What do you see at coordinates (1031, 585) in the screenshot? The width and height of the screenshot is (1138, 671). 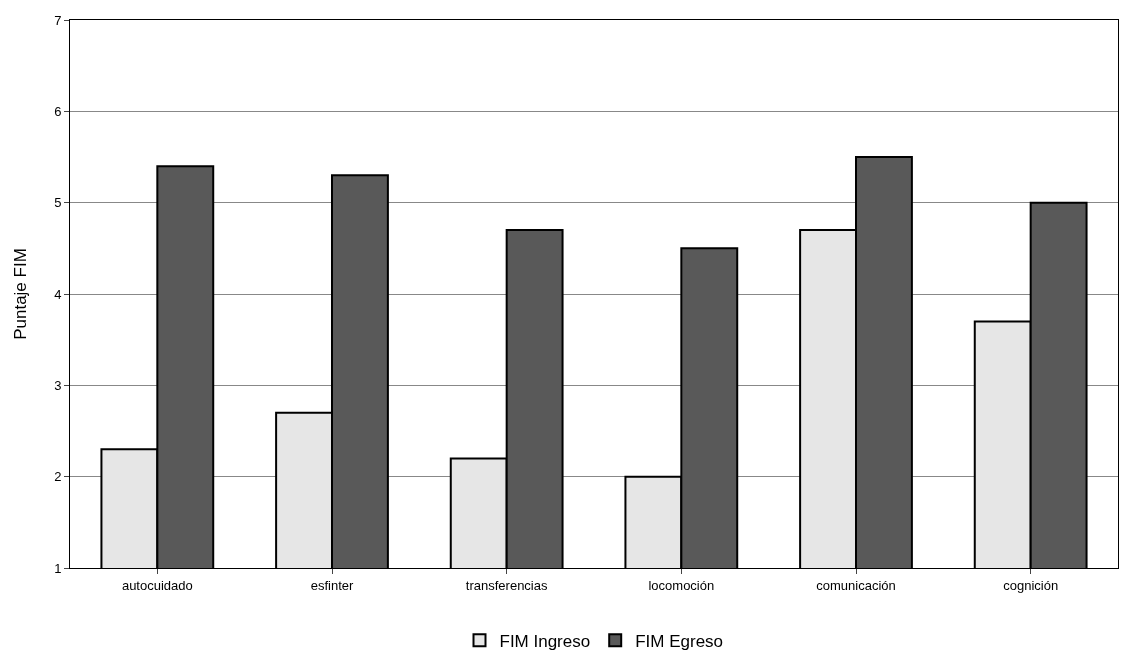 I see `x-tick-label: cognición` at bounding box center [1031, 585].